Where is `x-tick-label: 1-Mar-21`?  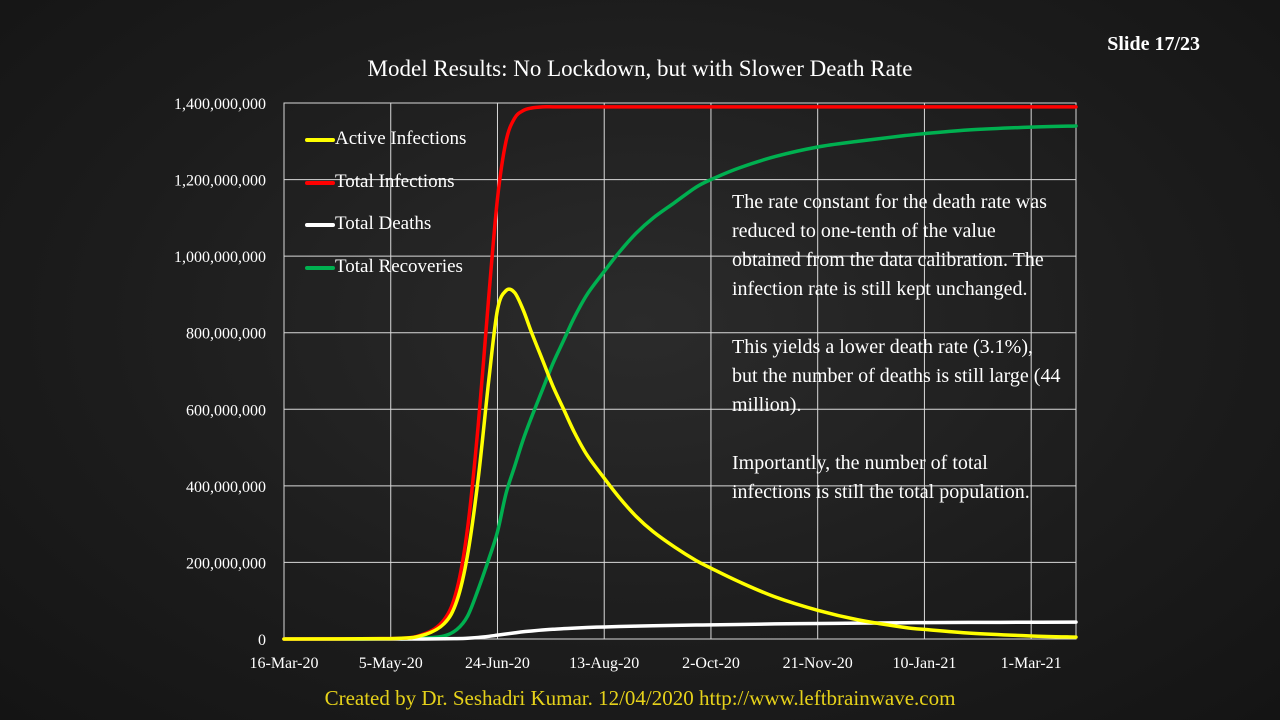 x-tick-label: 1-Mar-21 is located at coordinates (1031, 663).